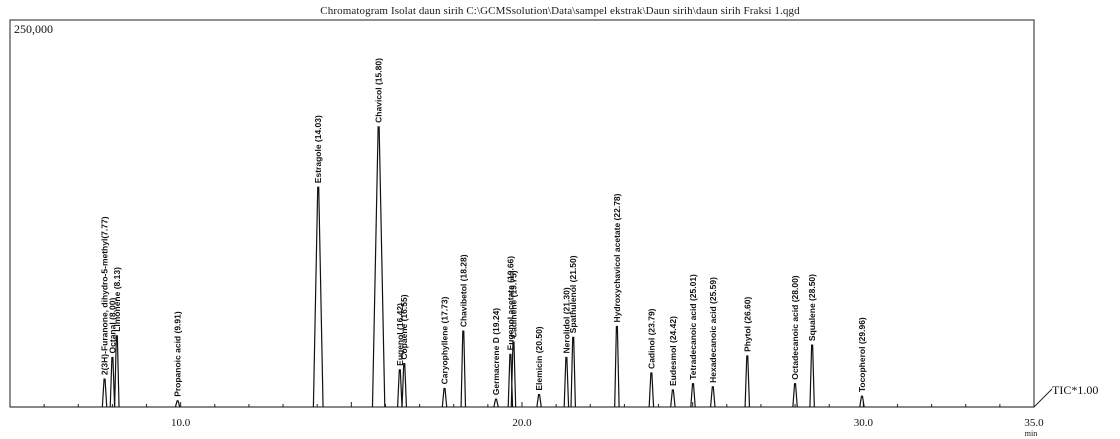 This screenshot has height=439, width=1120. Describe the element at coordinates (812, 307) in the screenshot. I see `peak-label: Squalene (28.50)` at that location.